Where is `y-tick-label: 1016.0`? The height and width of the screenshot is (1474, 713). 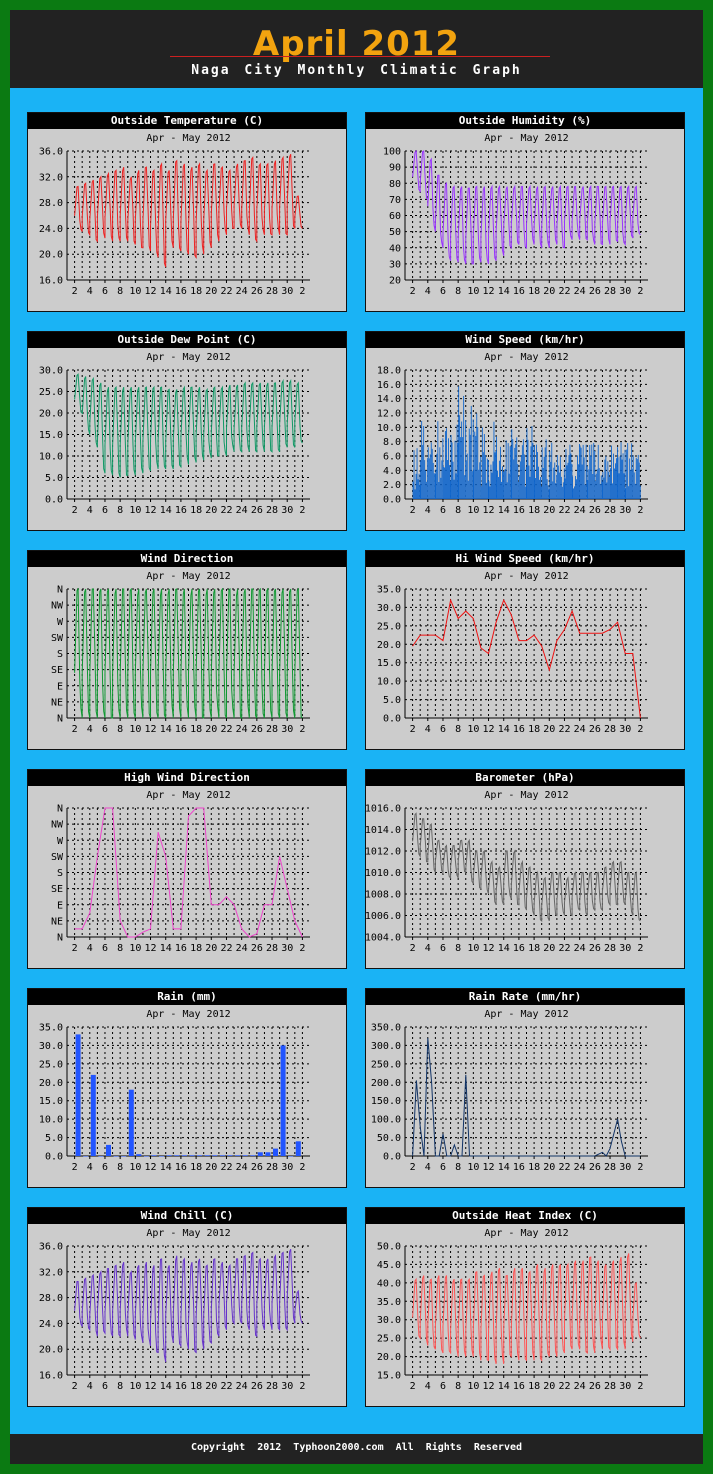 y-tick-label: 1016.0 is located at coordinates (383, 809).